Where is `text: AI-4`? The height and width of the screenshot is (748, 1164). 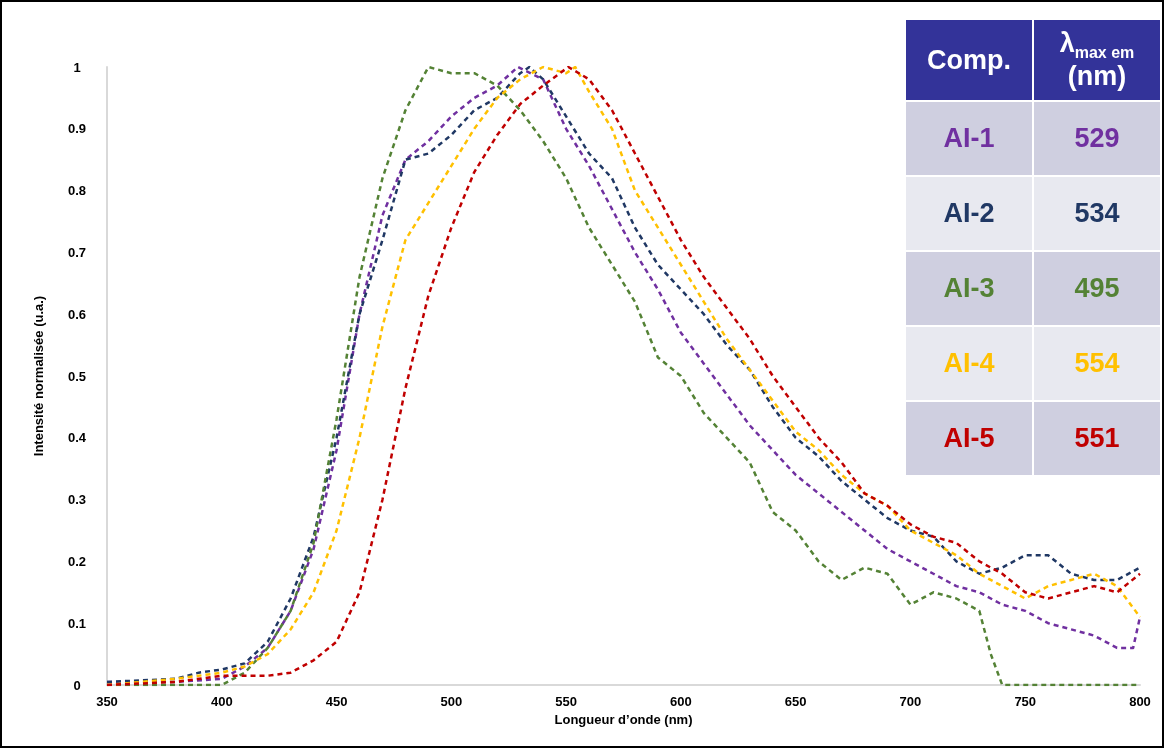 text: AI-4 is located at coordinates (969, 363).